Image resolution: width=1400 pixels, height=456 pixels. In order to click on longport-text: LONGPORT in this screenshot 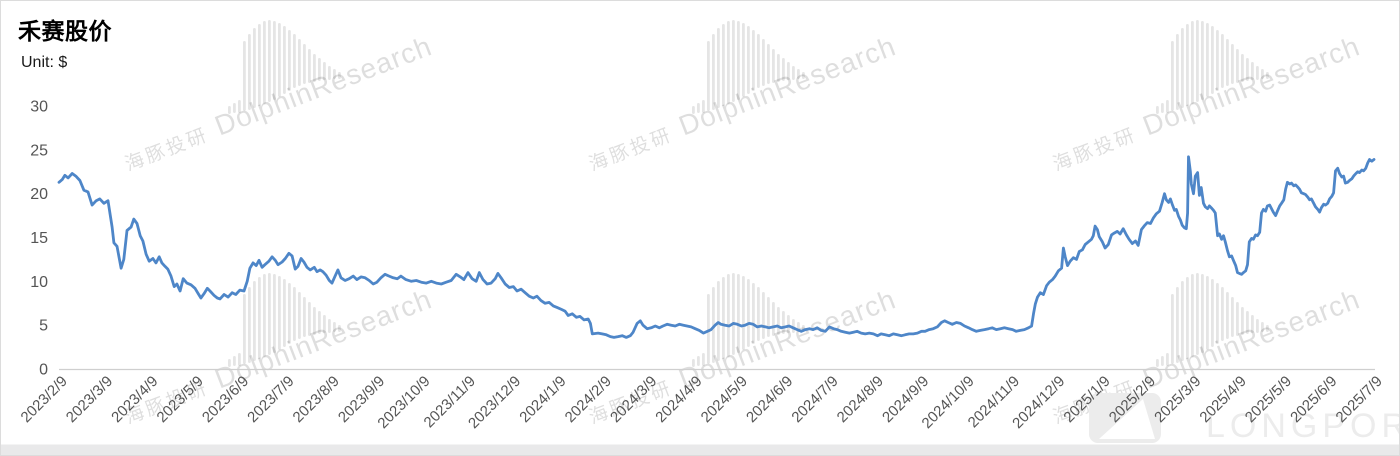, I will do `click(1303, 426)`.